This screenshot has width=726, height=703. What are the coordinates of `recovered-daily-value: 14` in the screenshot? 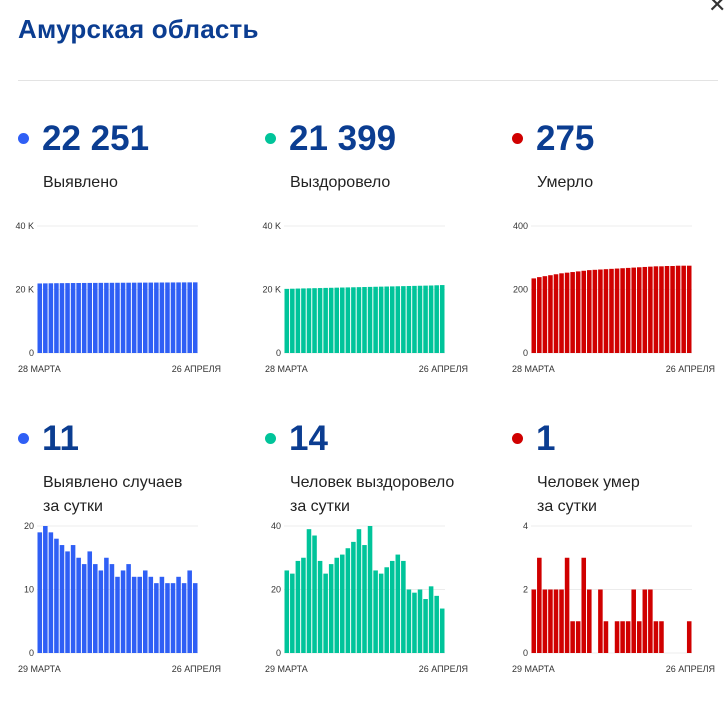 It's located at (308, 438).